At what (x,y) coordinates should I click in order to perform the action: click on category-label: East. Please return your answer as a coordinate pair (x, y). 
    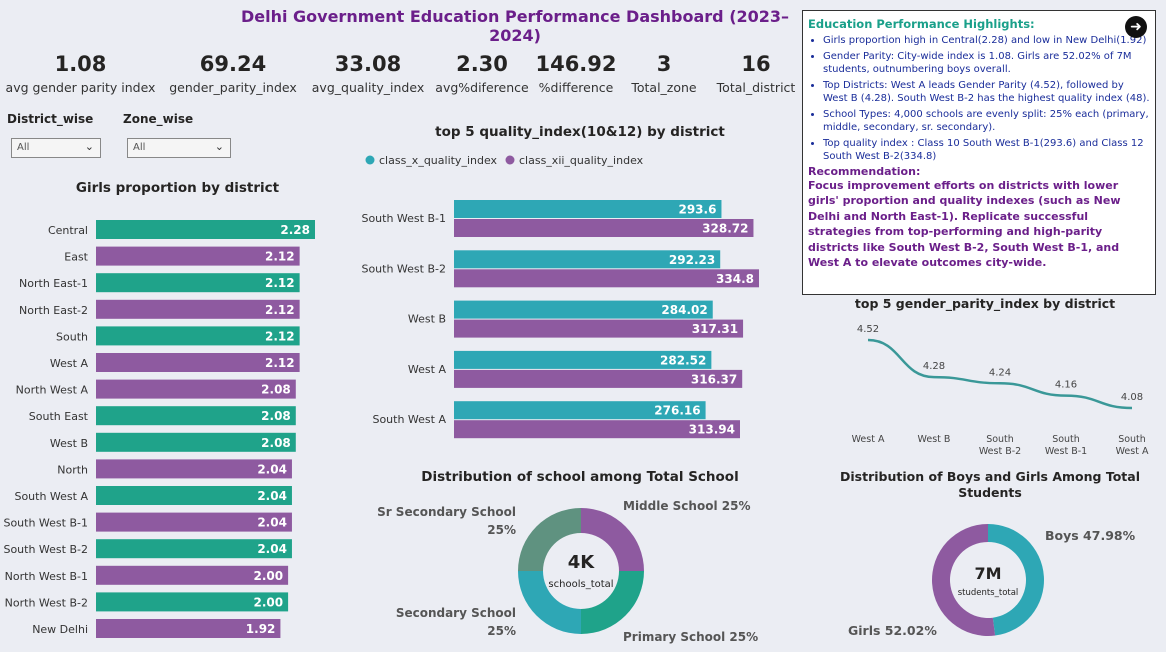
    Looking at the image, I should click on (76, 257).